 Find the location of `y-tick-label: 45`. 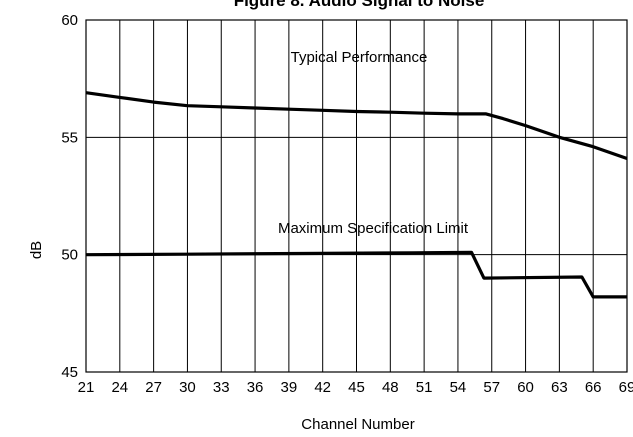

y-tick-label: 45 is located at coordinates (69, 372).